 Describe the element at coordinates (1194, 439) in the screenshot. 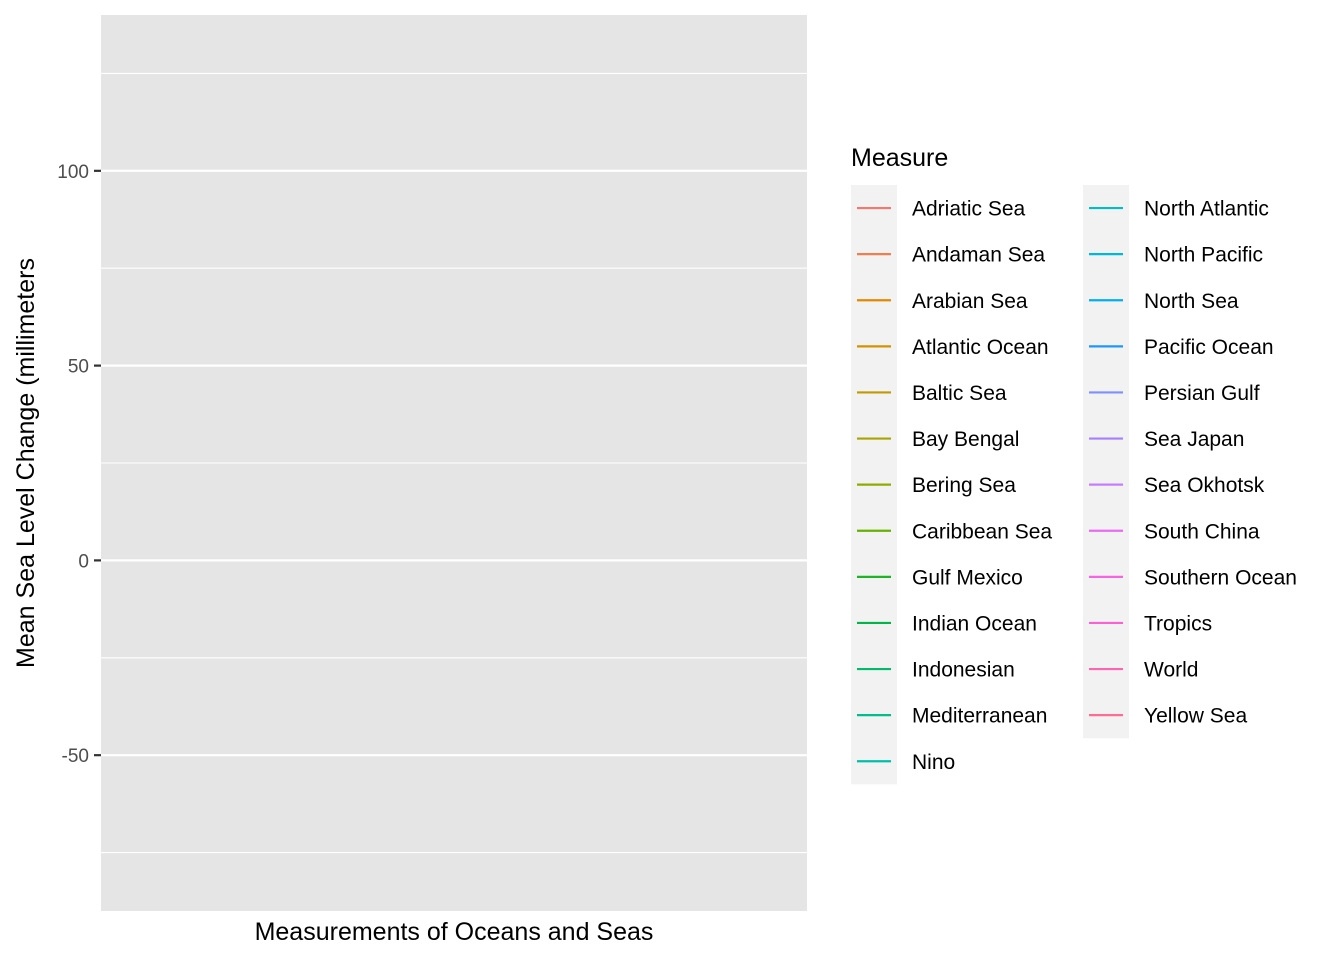

I see `legend-label: Sea Japan` at that location.